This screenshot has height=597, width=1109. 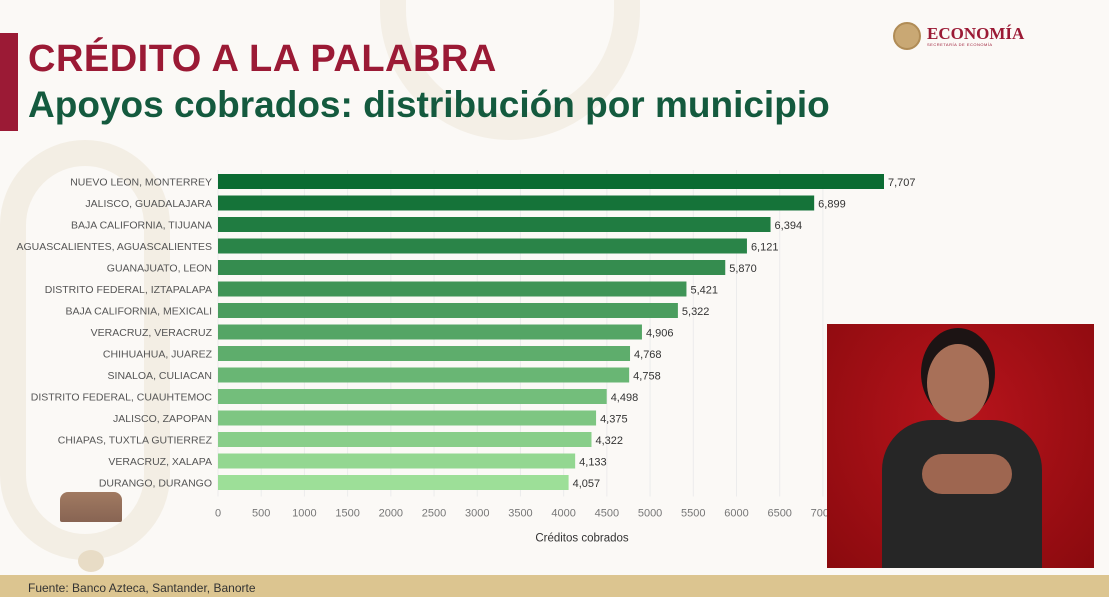 I want to click on category-label: CHIHUAHUA, JUAREZ, so click(x=158, y=355).